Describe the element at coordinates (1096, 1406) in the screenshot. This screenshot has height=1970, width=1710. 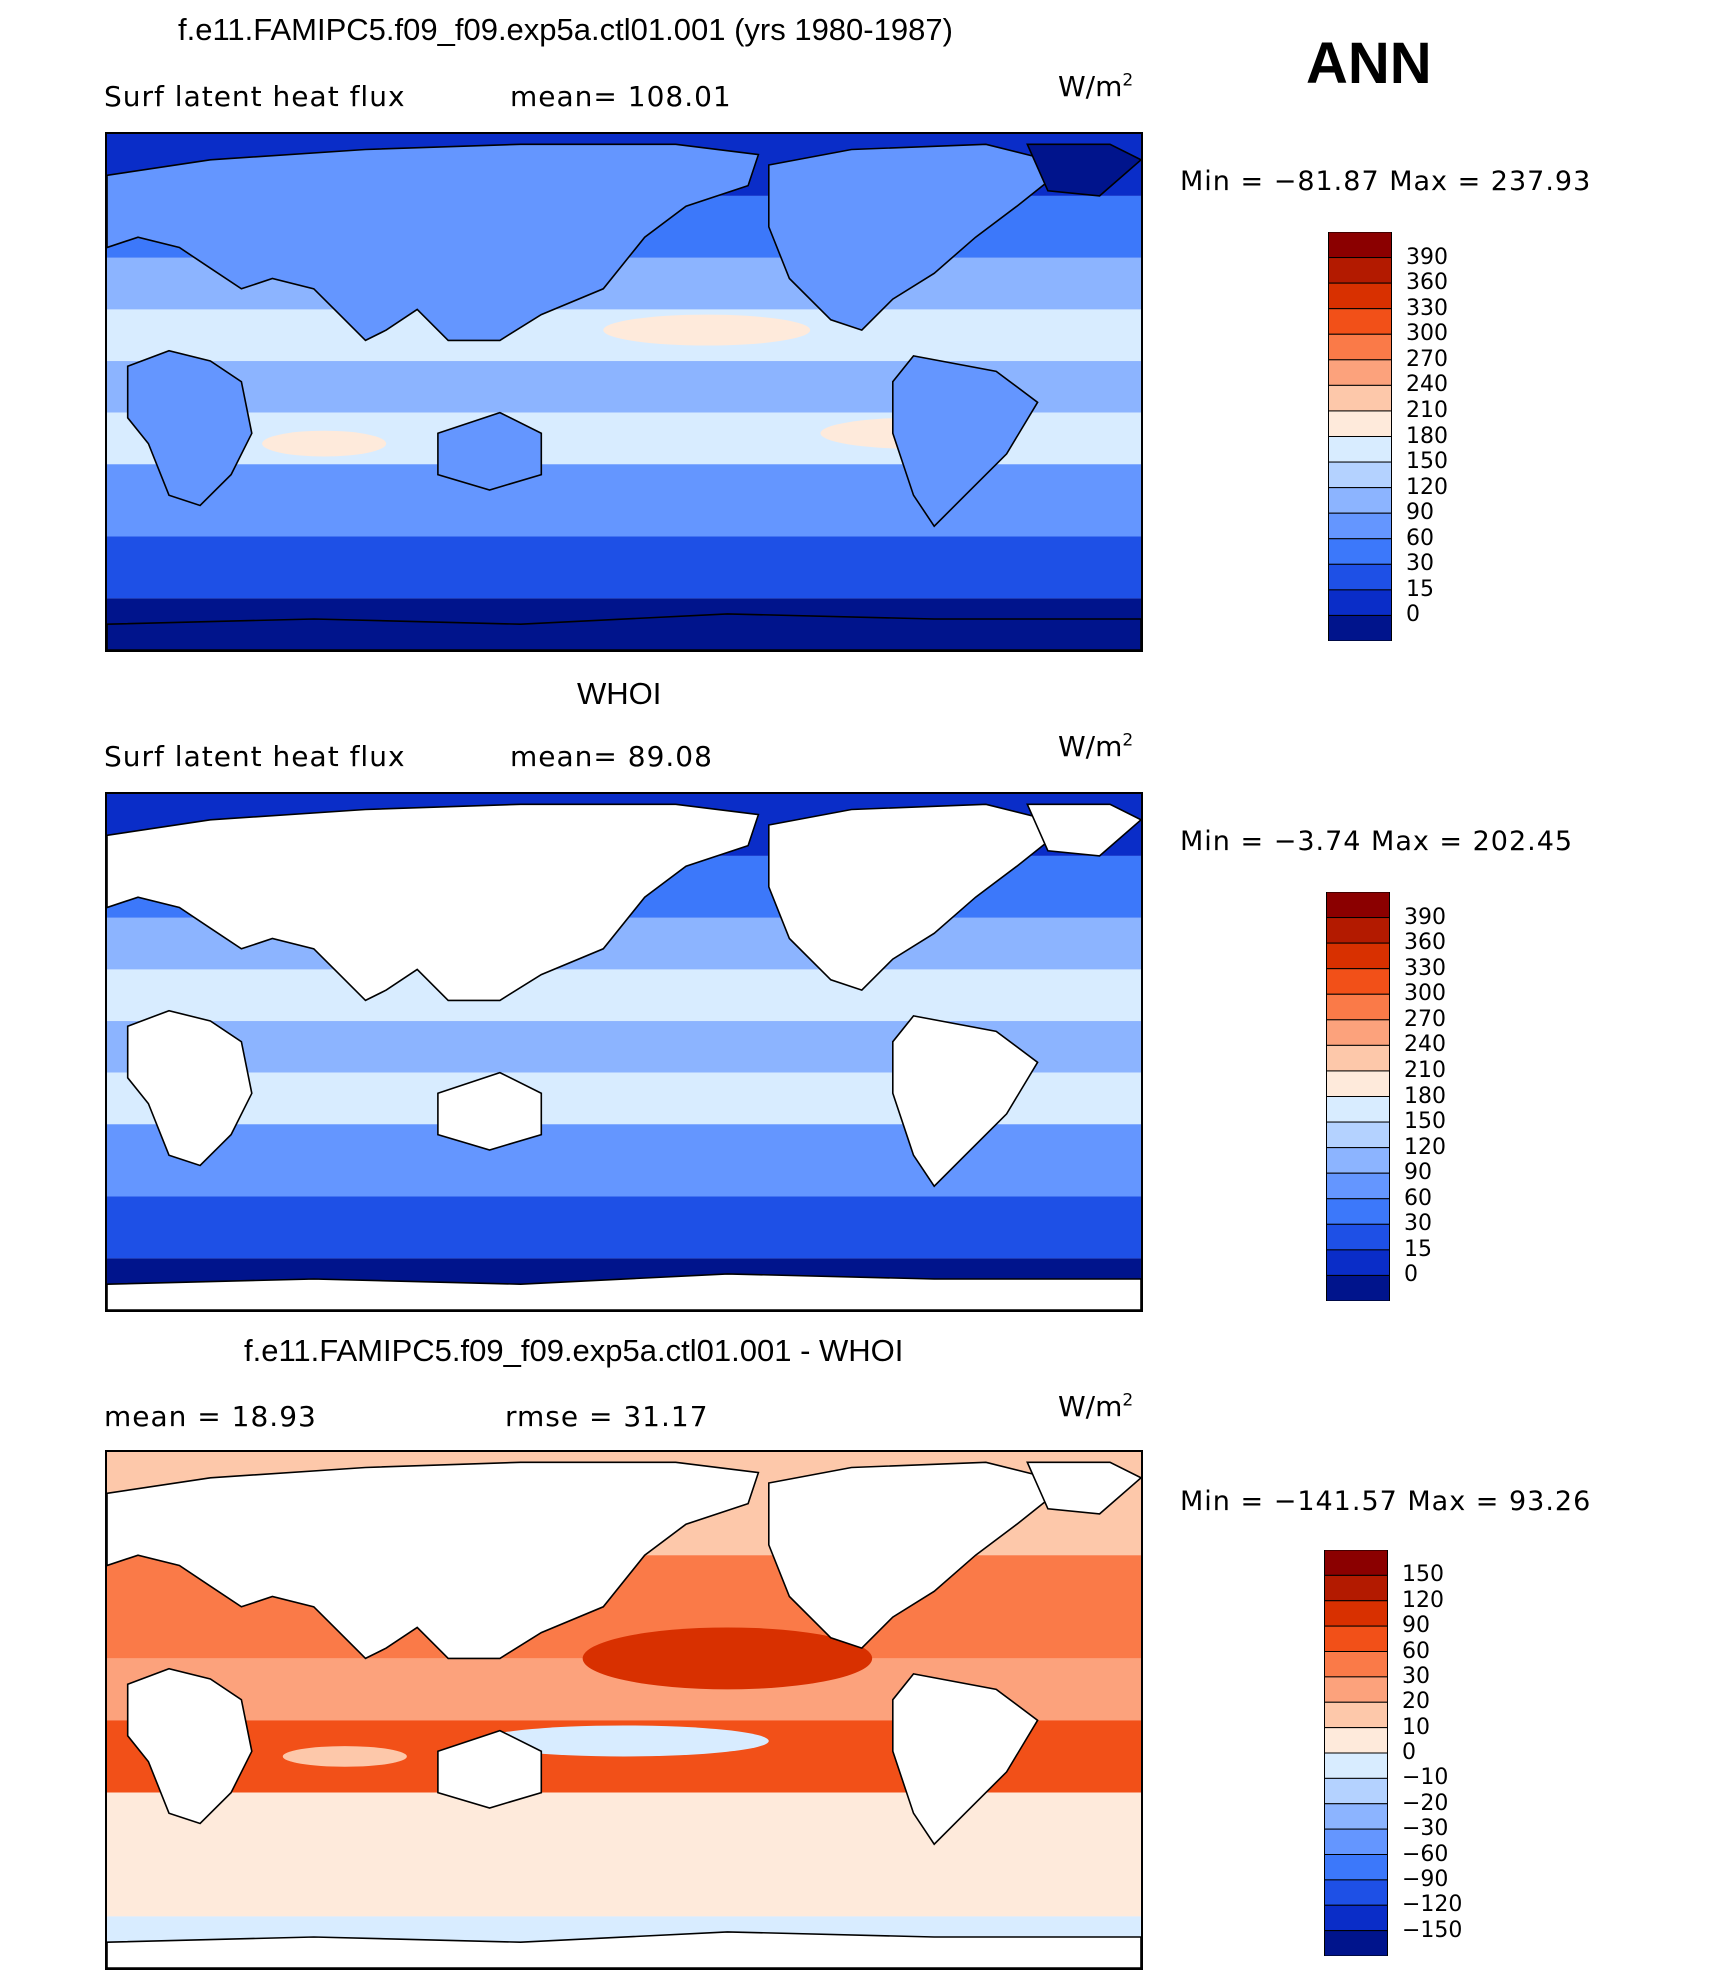
I see `panel3-units: W/m2` at that location.